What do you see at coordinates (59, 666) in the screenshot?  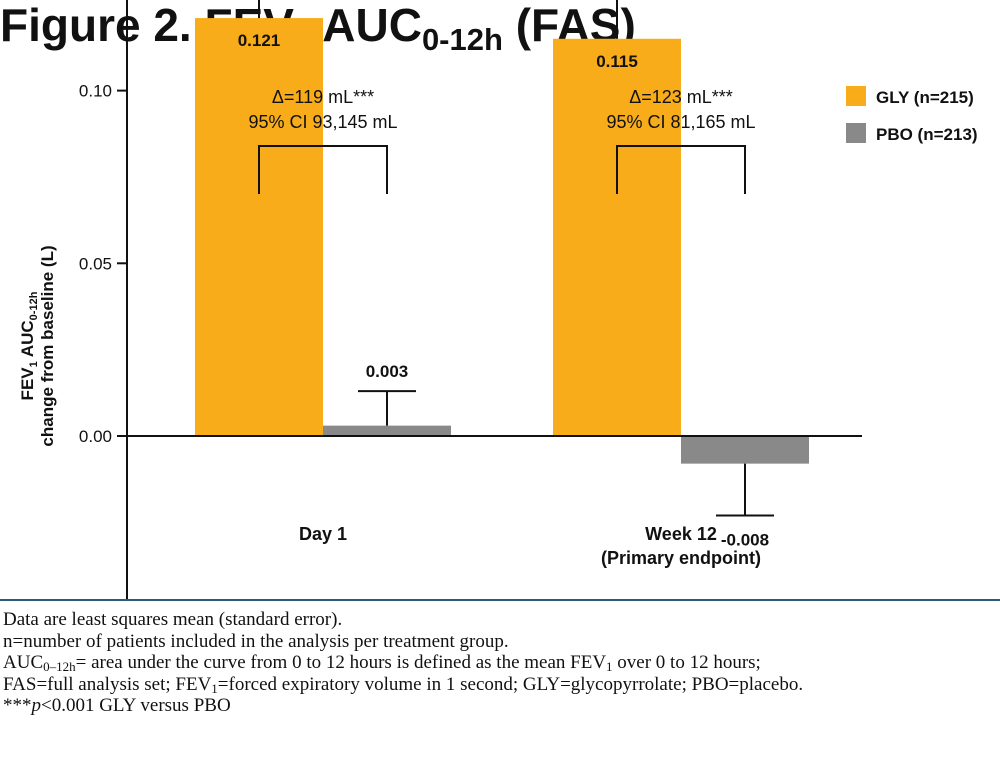 I see `footnote-subscript: 0–12h` at bounding box center [59, 666].